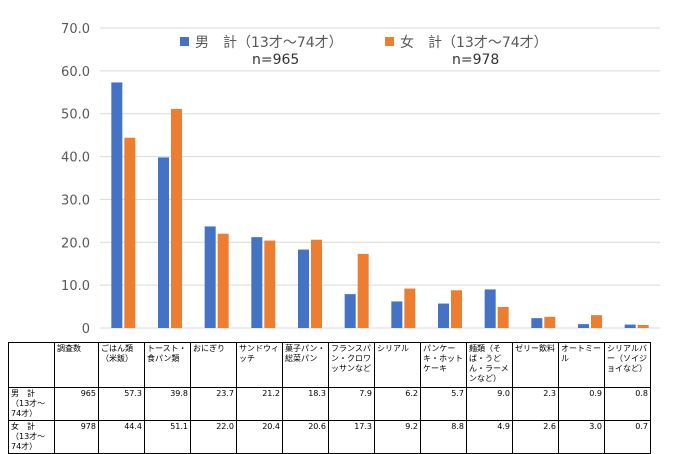 This screenshot has width=678, height=454. Describe the element at coordinates (535, 365) in the screenshot. I see `table-header-cell: ゼリー飲料` at that location.